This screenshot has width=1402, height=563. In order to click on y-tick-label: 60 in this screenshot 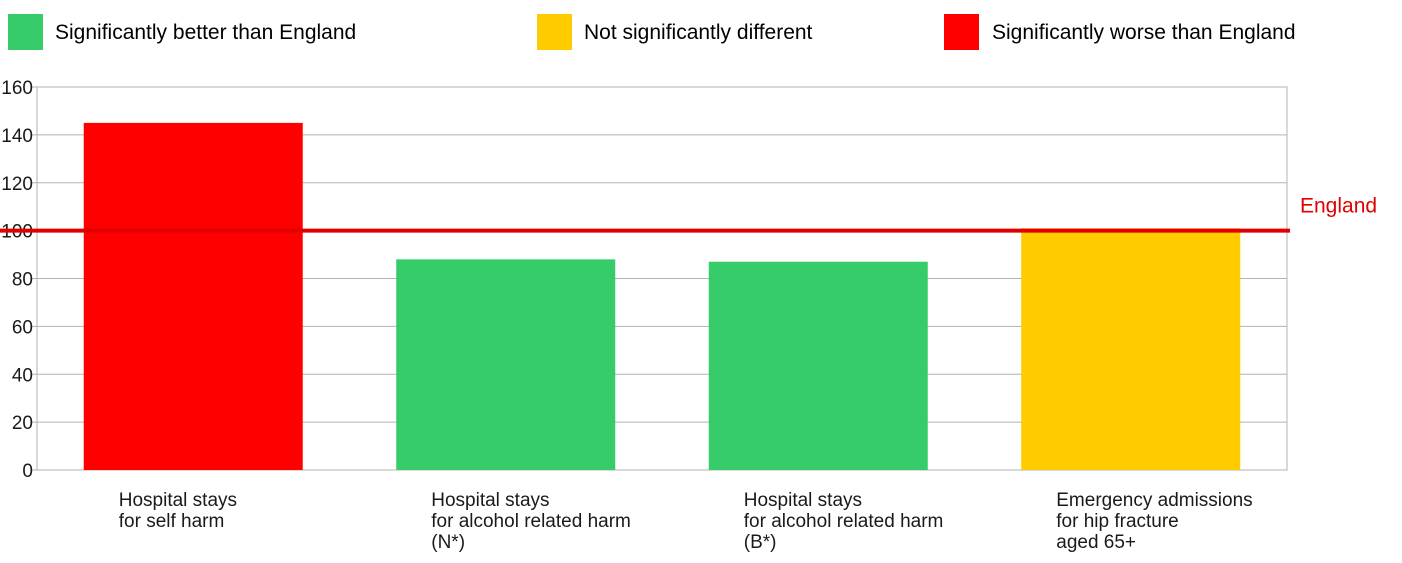, I will do `click(22, 327)`.